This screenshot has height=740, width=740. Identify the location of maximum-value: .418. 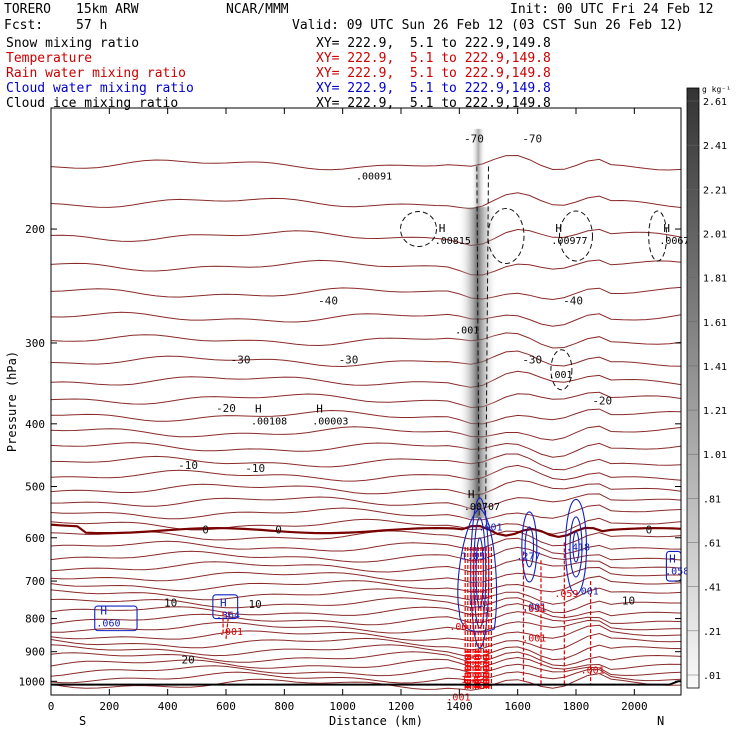
(578, 547).